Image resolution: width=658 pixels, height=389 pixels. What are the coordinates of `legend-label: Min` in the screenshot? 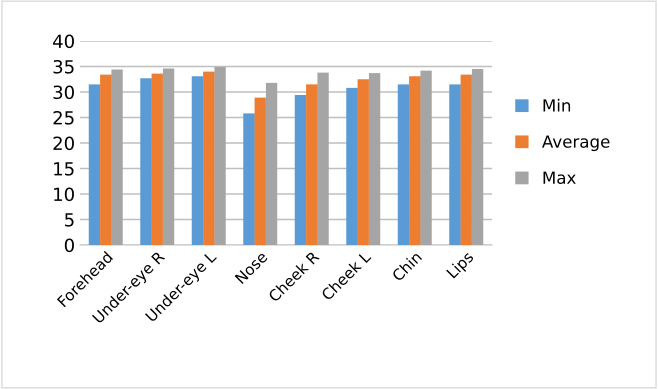 It's located at (557, 105).